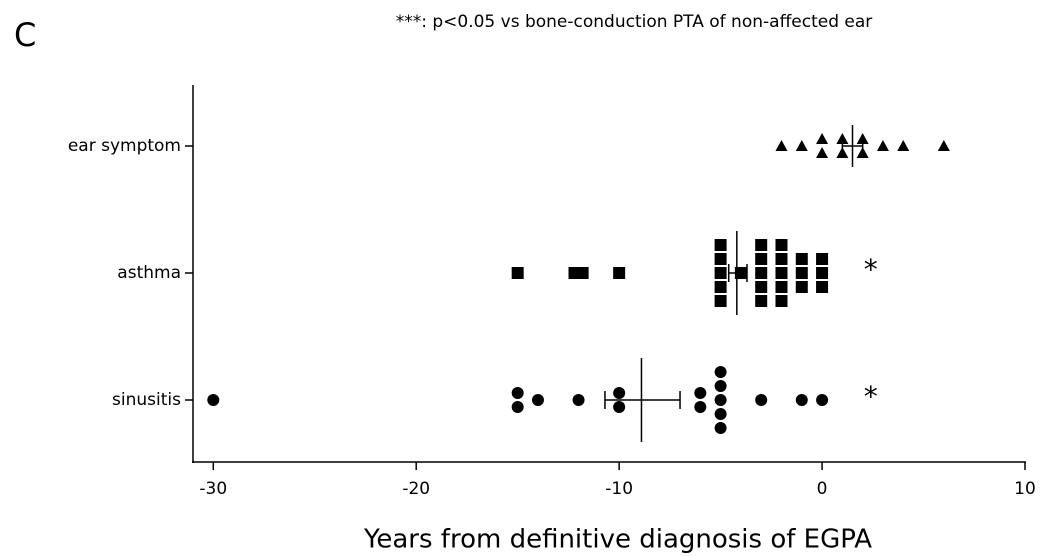 Image resolution: width=1044 pixels, height=557 pixels. Describe the element at coordinates (146, 400) in the screenshot. I see `y-tick-label: sinusitis` at that location.